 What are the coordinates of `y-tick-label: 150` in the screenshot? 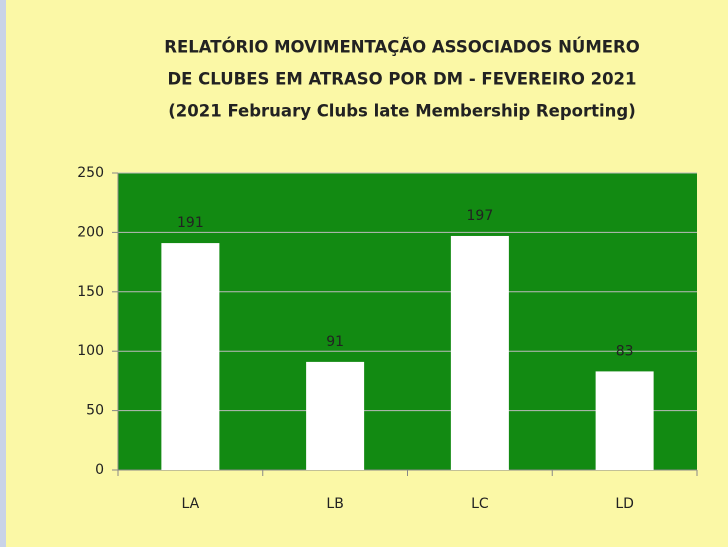 It's located at (90, 292).